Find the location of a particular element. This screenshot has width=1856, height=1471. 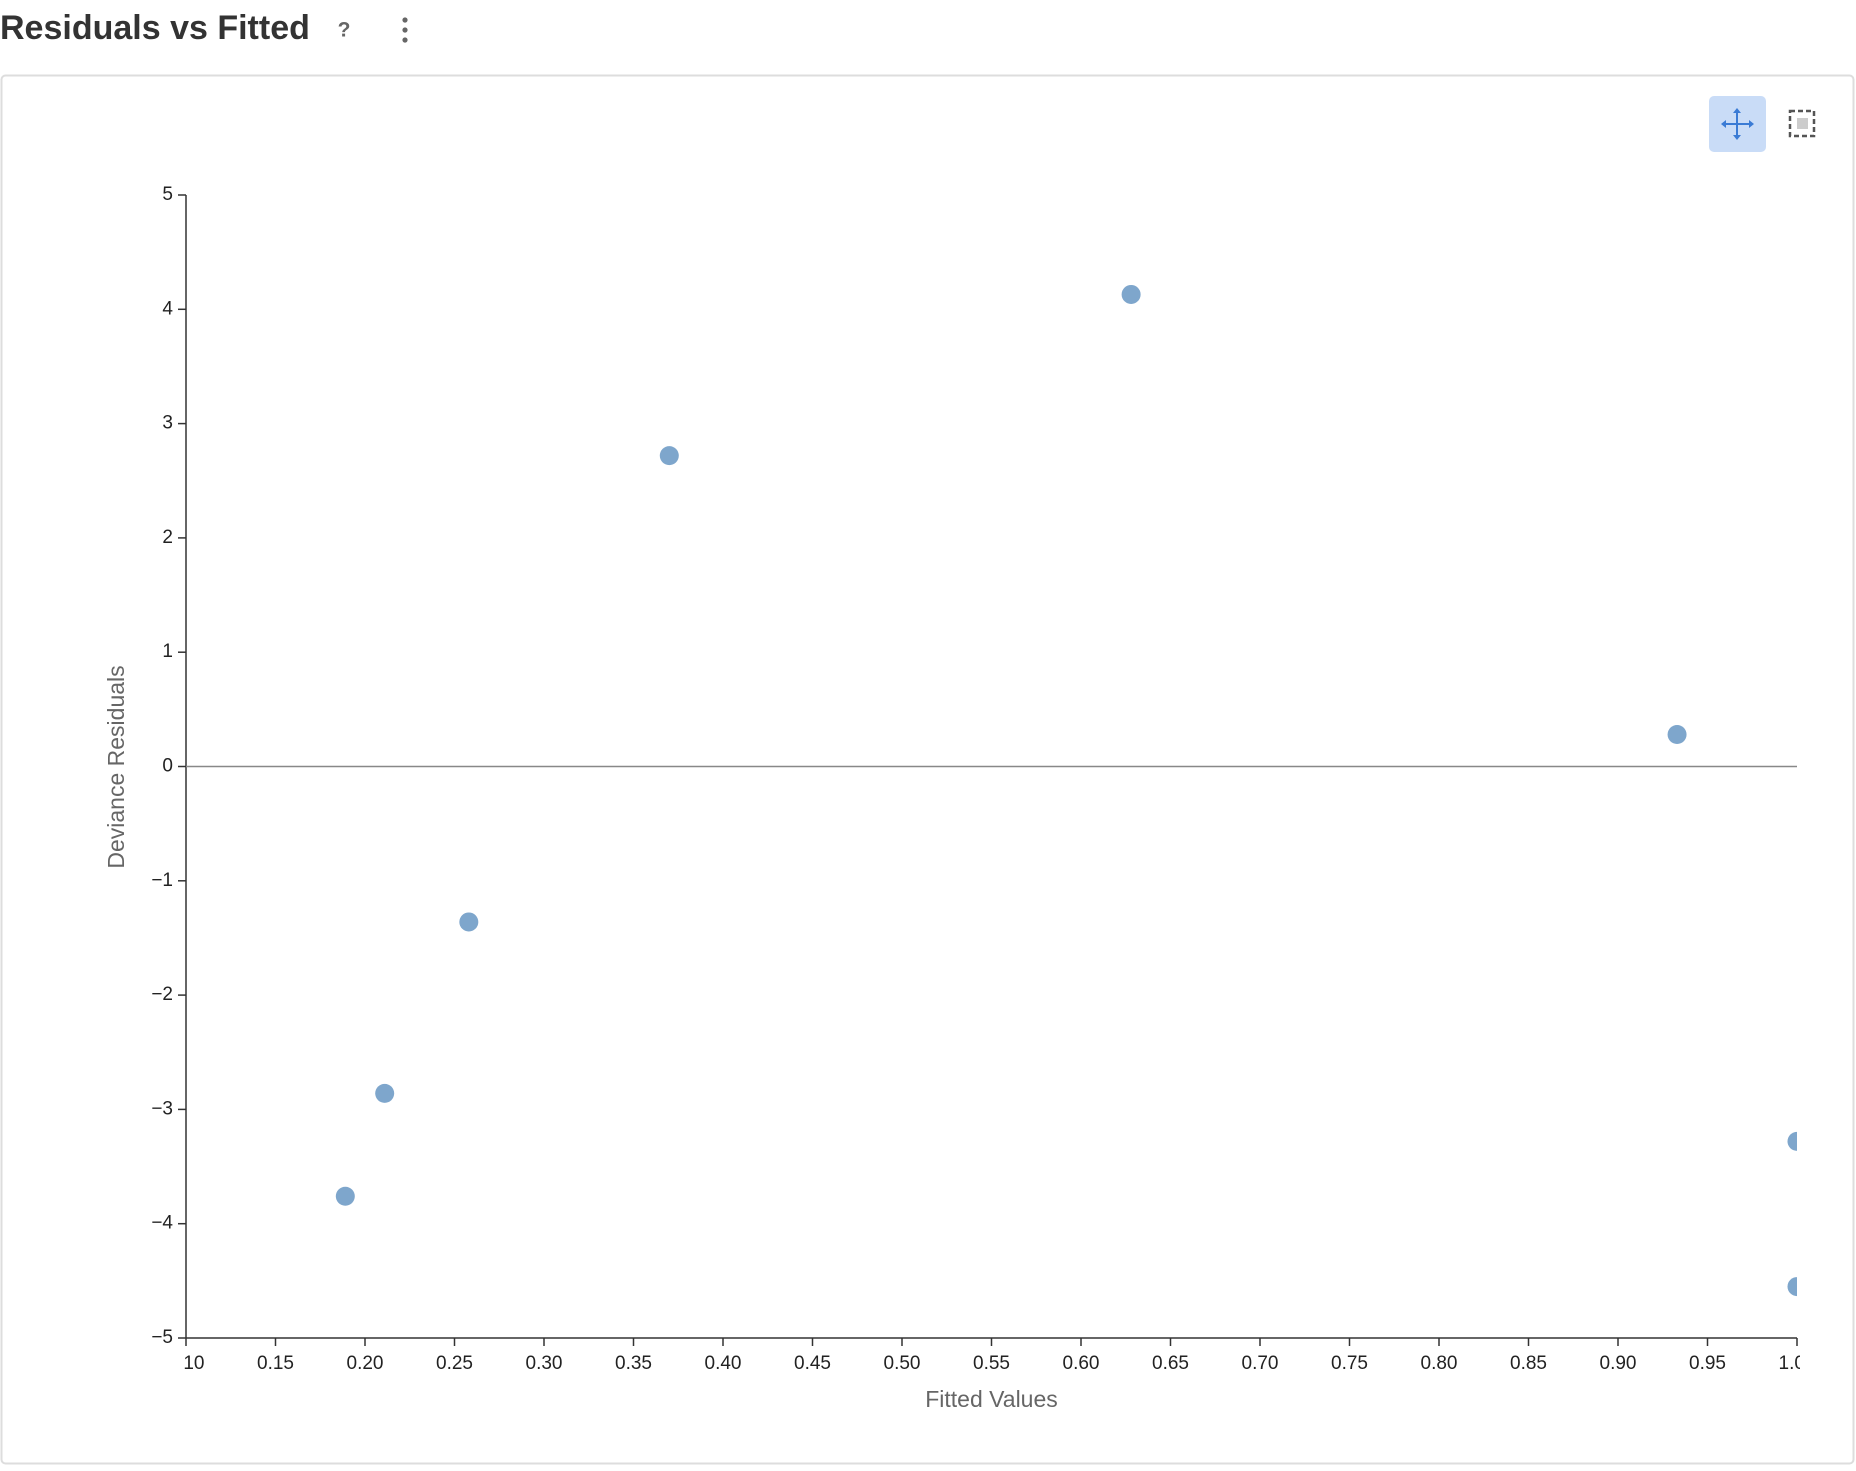

x-tick-label: 0.30 is located at coordinates (544, 1363).